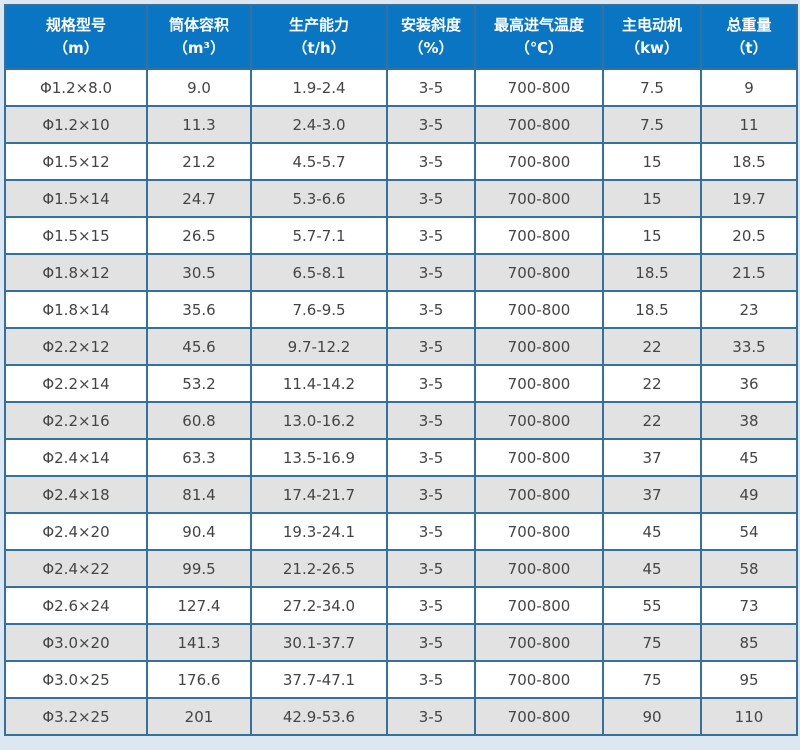 The width and height of the screenshot is (800, 750). Describe the element at coordinates (319, 48) in the screenshot. I see `column-header-unit: （t/h）` at that location.